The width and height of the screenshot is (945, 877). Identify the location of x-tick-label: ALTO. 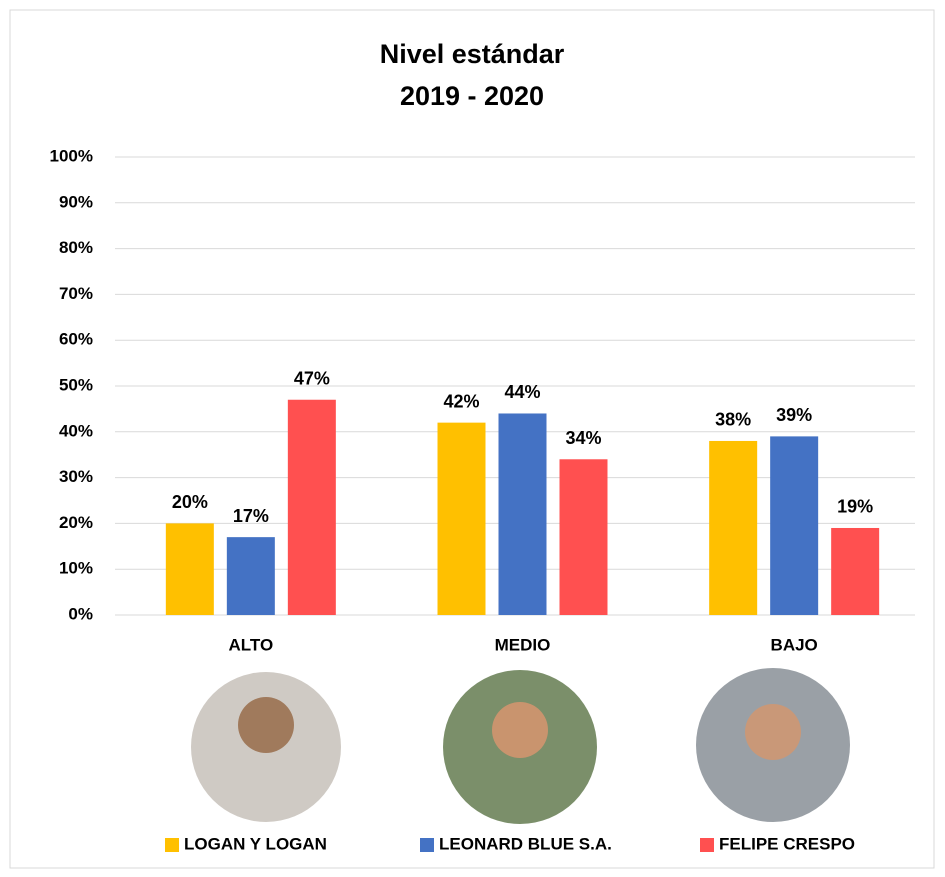
(250, 644).